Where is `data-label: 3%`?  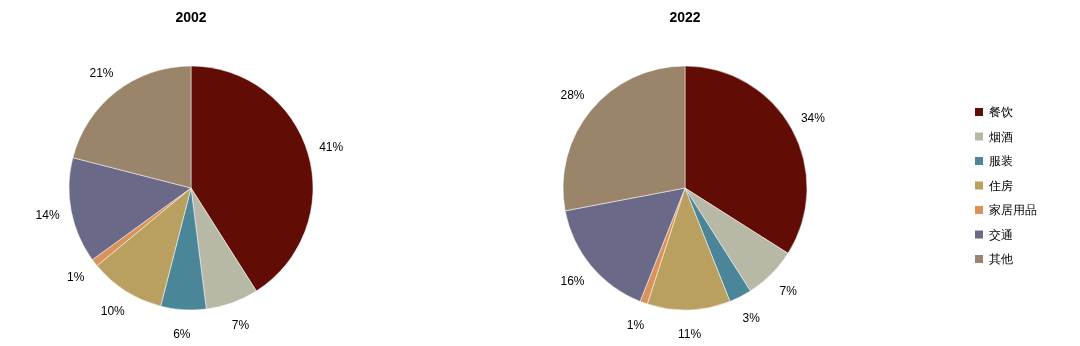
data-label: 3% is located at coordinates (751, 318).